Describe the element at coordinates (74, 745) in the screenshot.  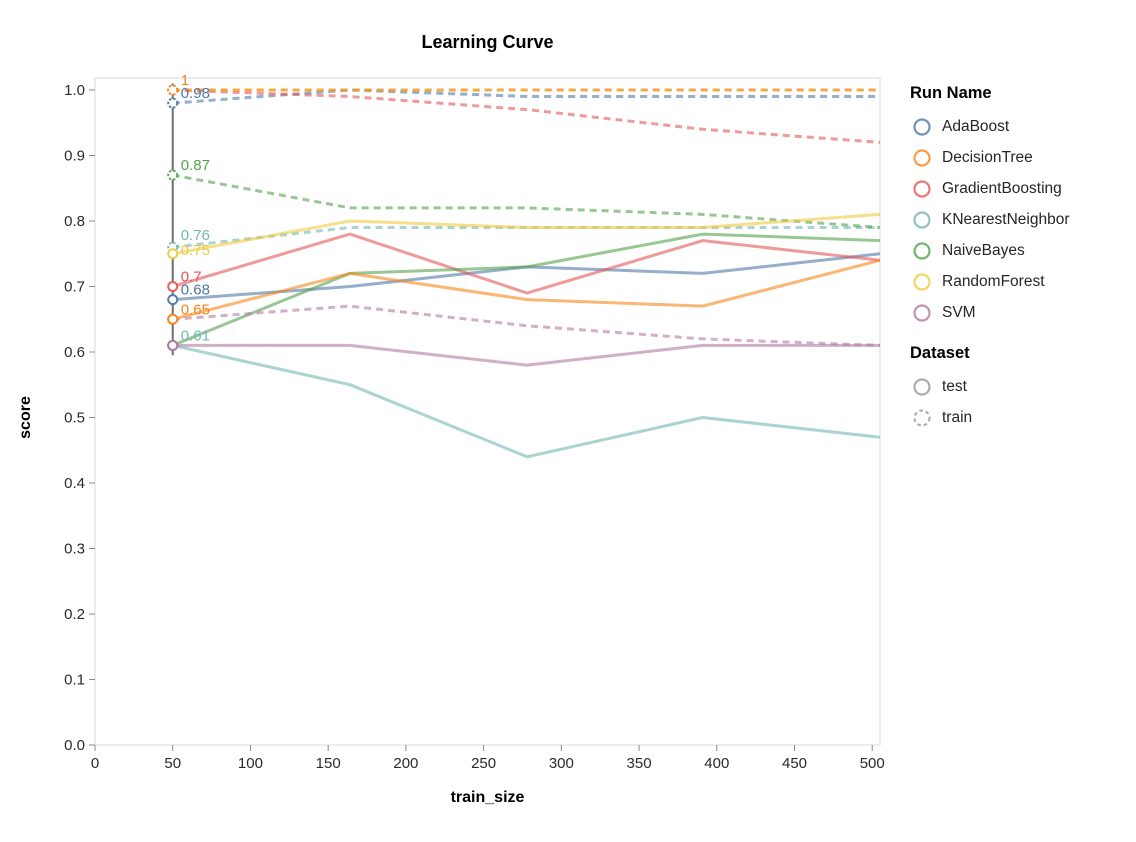
I see `y-tick-label: 0.0` at that location.